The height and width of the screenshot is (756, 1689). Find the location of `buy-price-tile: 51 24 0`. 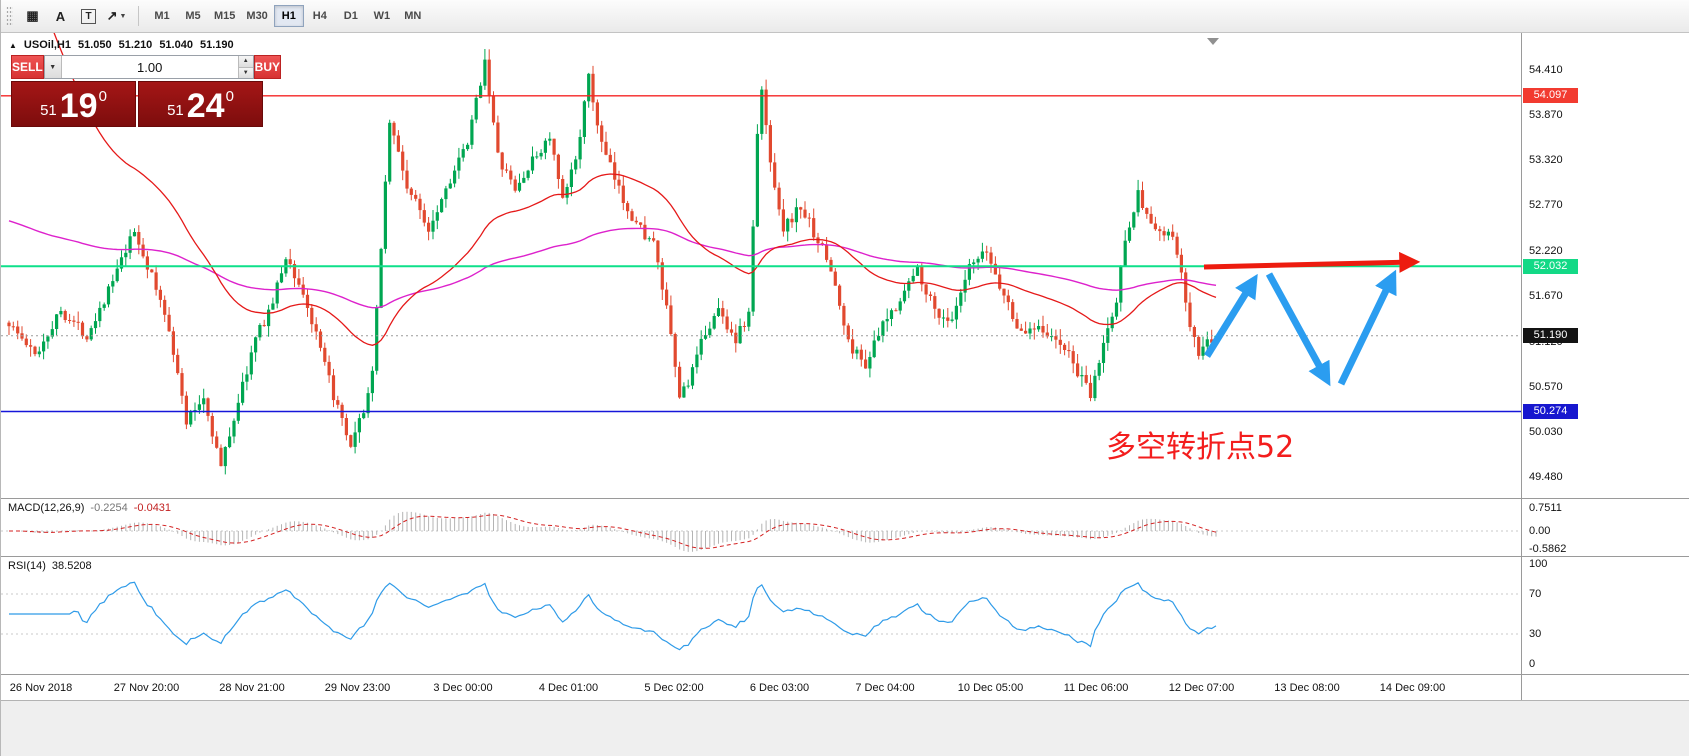

buy-price-tile: 51 24 0 is located at coordinates (200, 104).